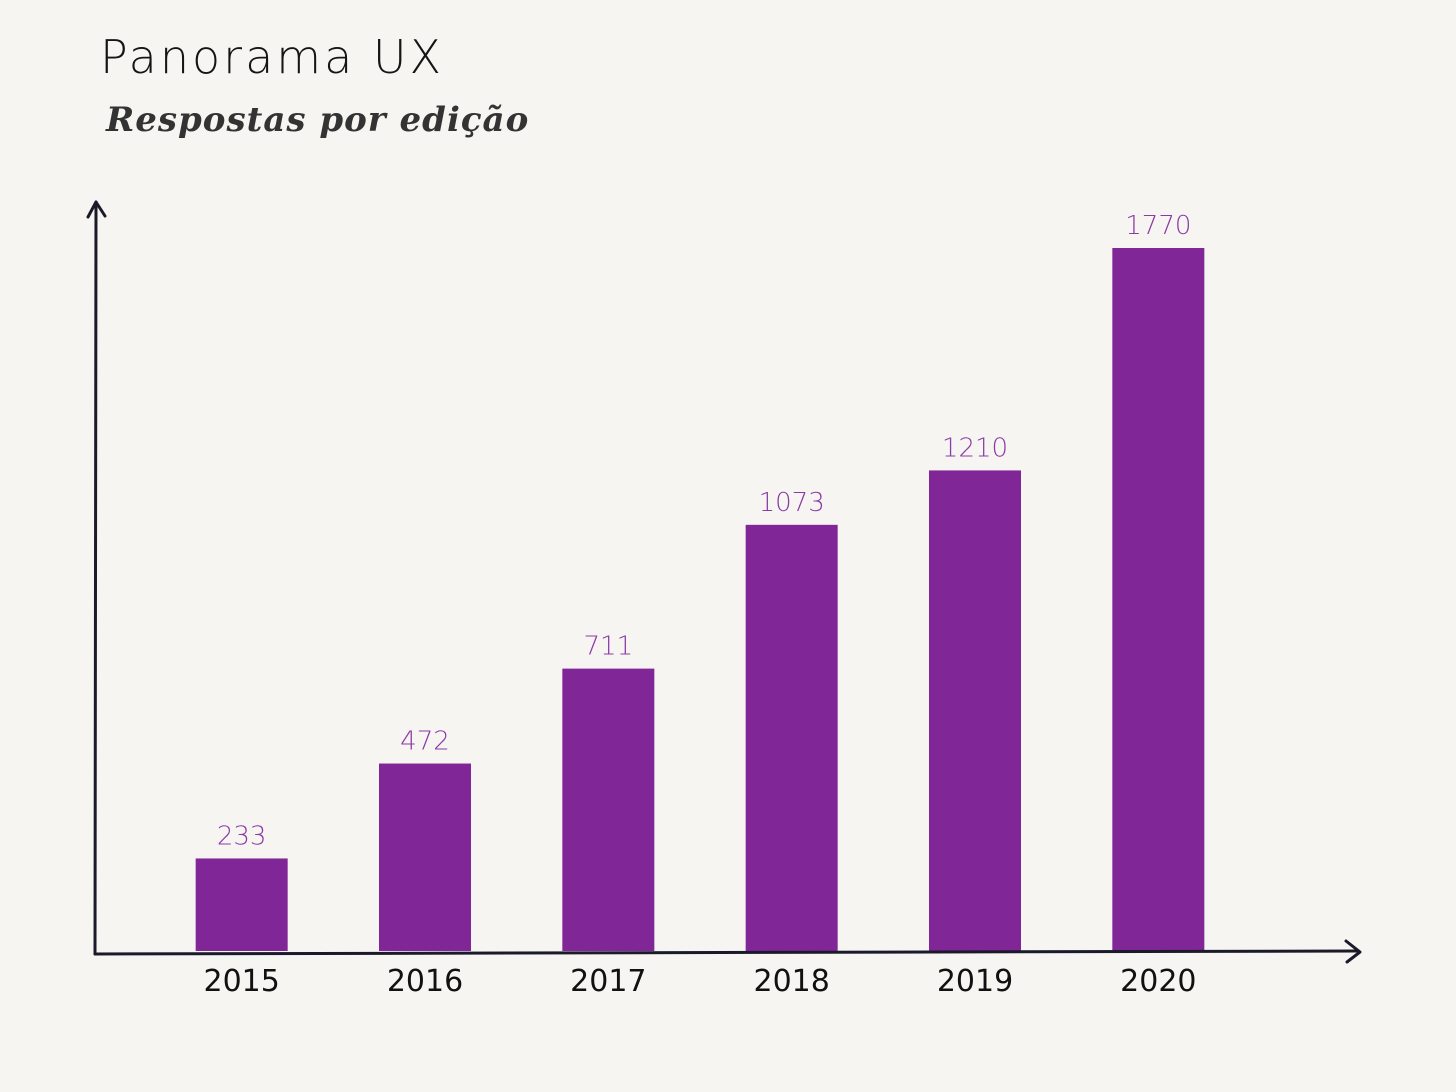  What do you see at coordinates (95, 578) in the screenshot?
I see `y-axis` at bounding box center [95, 578].